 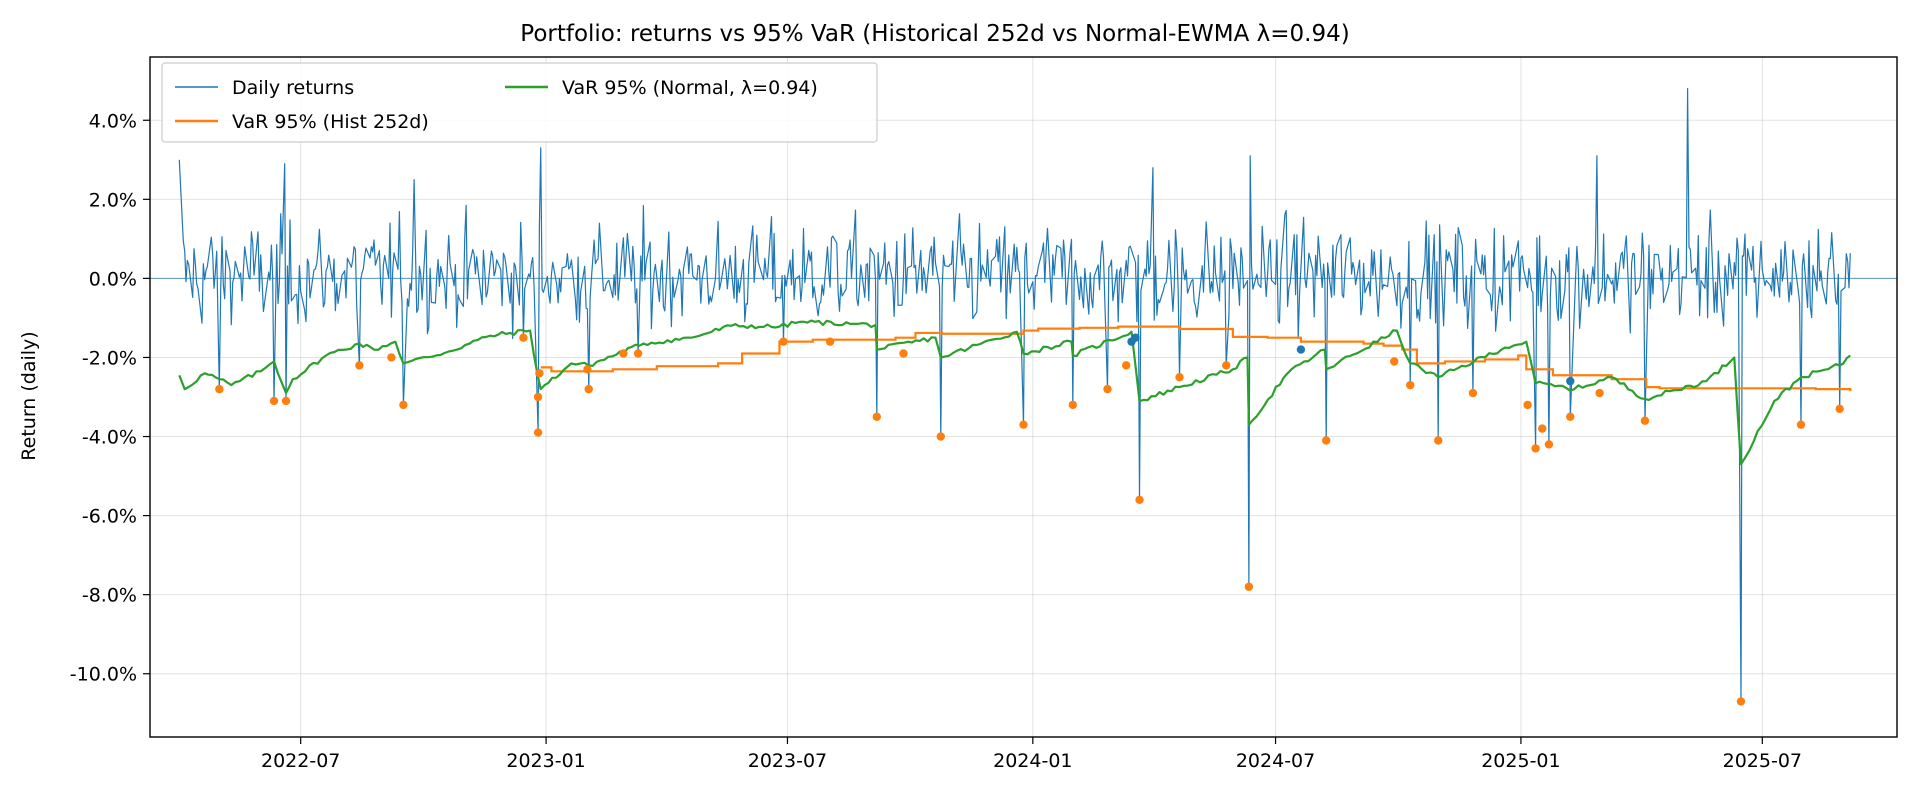 I want to click on x-tick-label: 2025-07, so click(x=1762, y=761).